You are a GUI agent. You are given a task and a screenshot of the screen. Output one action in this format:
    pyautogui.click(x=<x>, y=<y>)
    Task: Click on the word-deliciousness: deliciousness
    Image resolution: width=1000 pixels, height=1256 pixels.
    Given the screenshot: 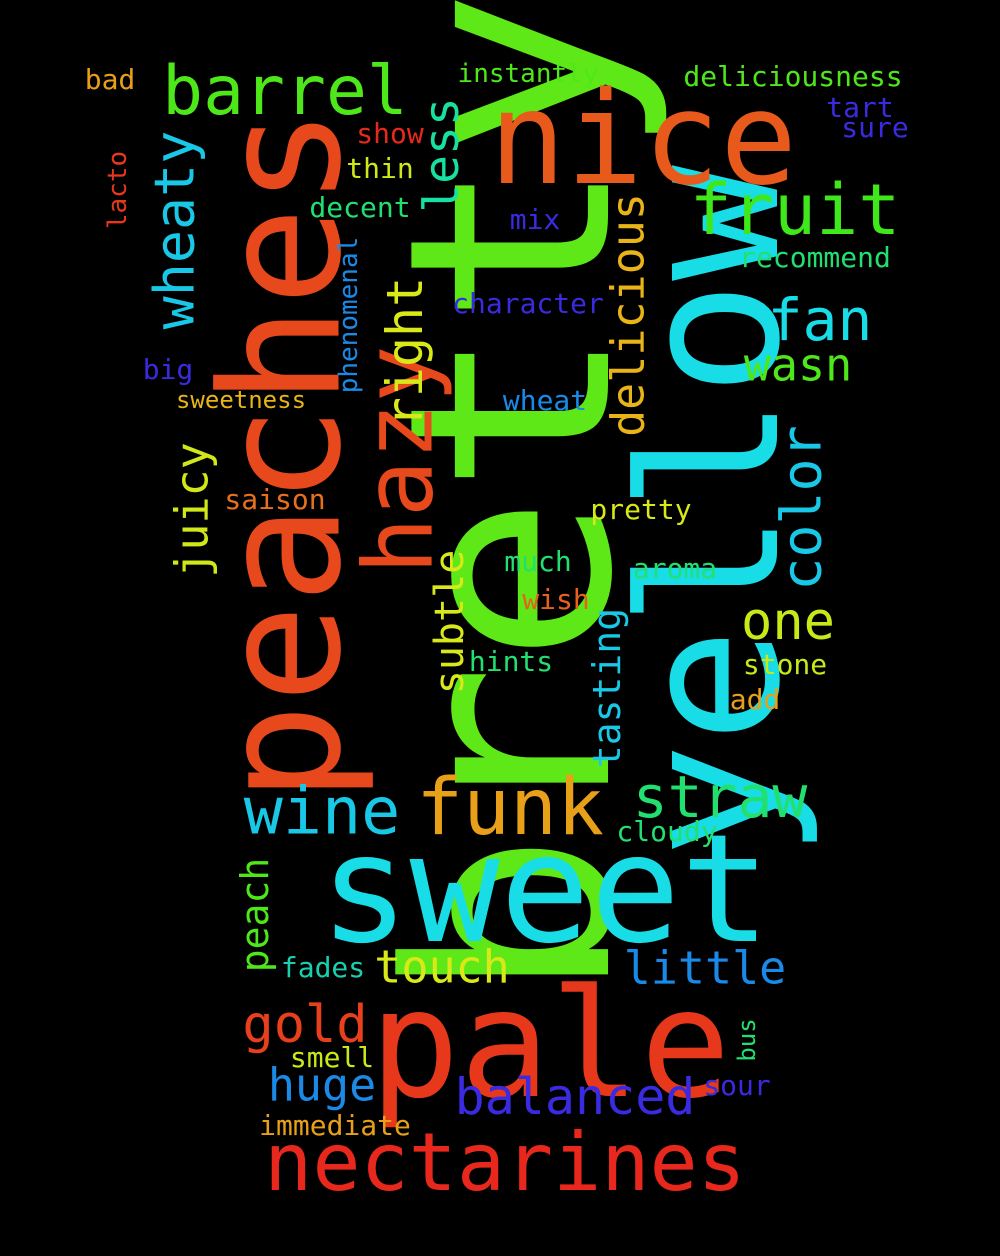 What is the action you would take?
    pyautogui.click(x=793, y=76)
    